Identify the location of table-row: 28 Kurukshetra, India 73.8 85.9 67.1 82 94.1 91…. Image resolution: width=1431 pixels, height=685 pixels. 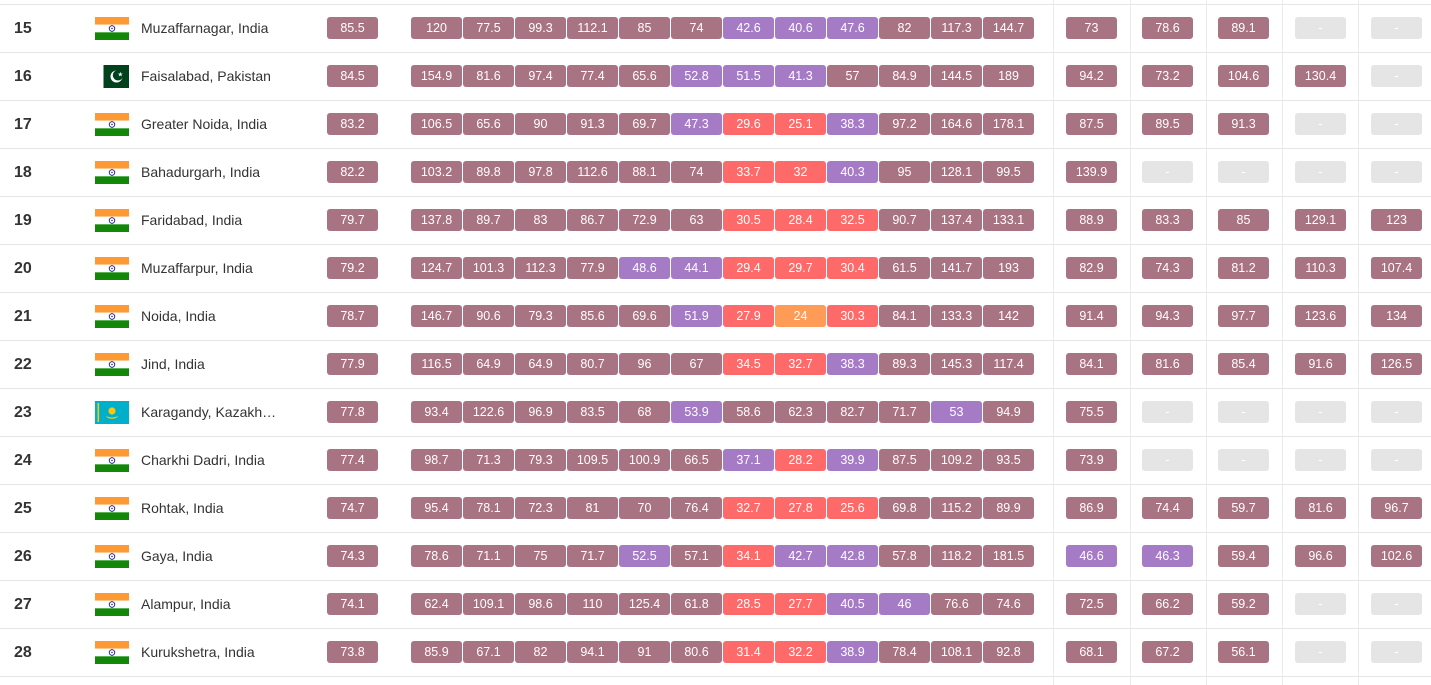
(715, 653).